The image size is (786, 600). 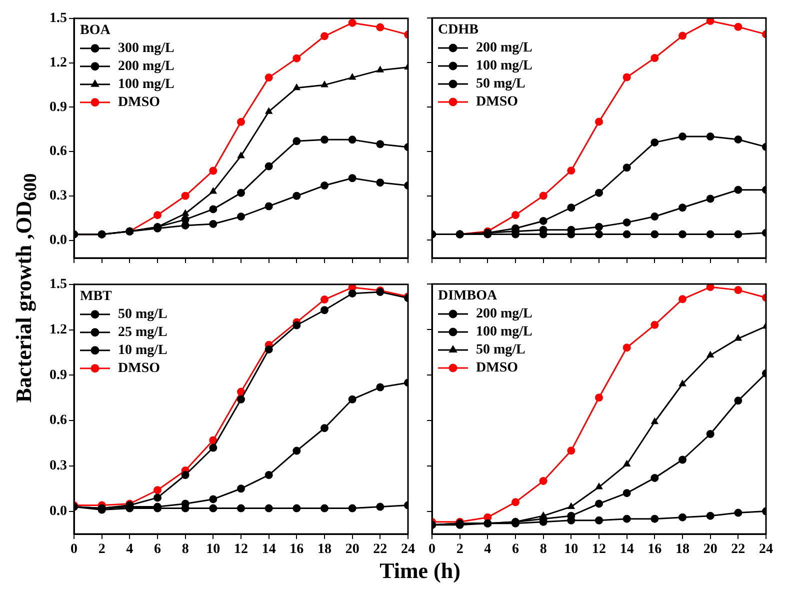 What do you see at coordinates (96, 30) in the screenshot?
I see `legend-title: BOA` at bounding box center [96, 30].